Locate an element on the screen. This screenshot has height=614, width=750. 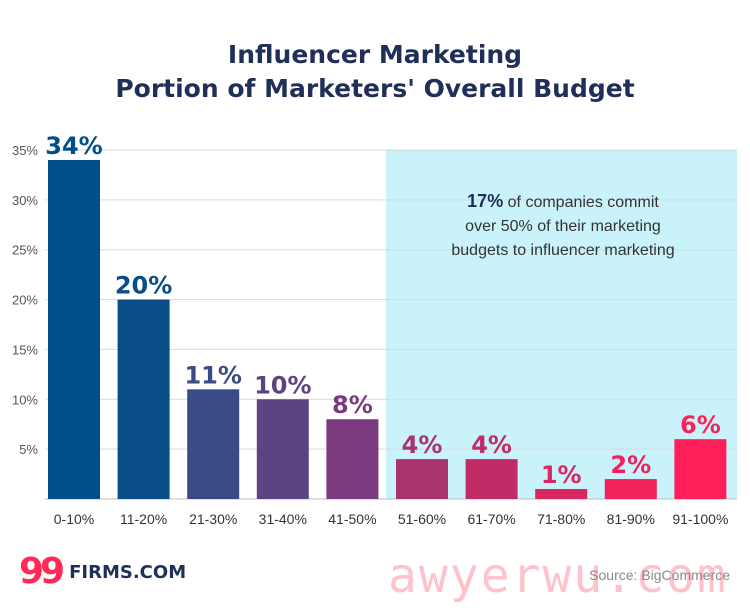
source-label: Source: BigCommerce is located at coordinates (659, 575).